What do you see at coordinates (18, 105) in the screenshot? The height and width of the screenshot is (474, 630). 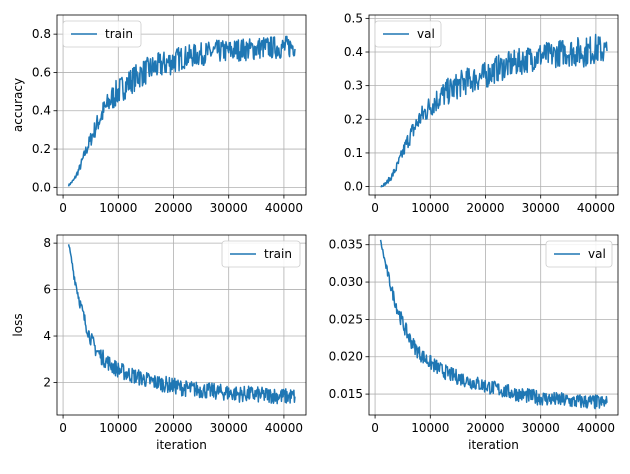 I see `y-axis-label: accuracy` at bounding box center [18, 105].